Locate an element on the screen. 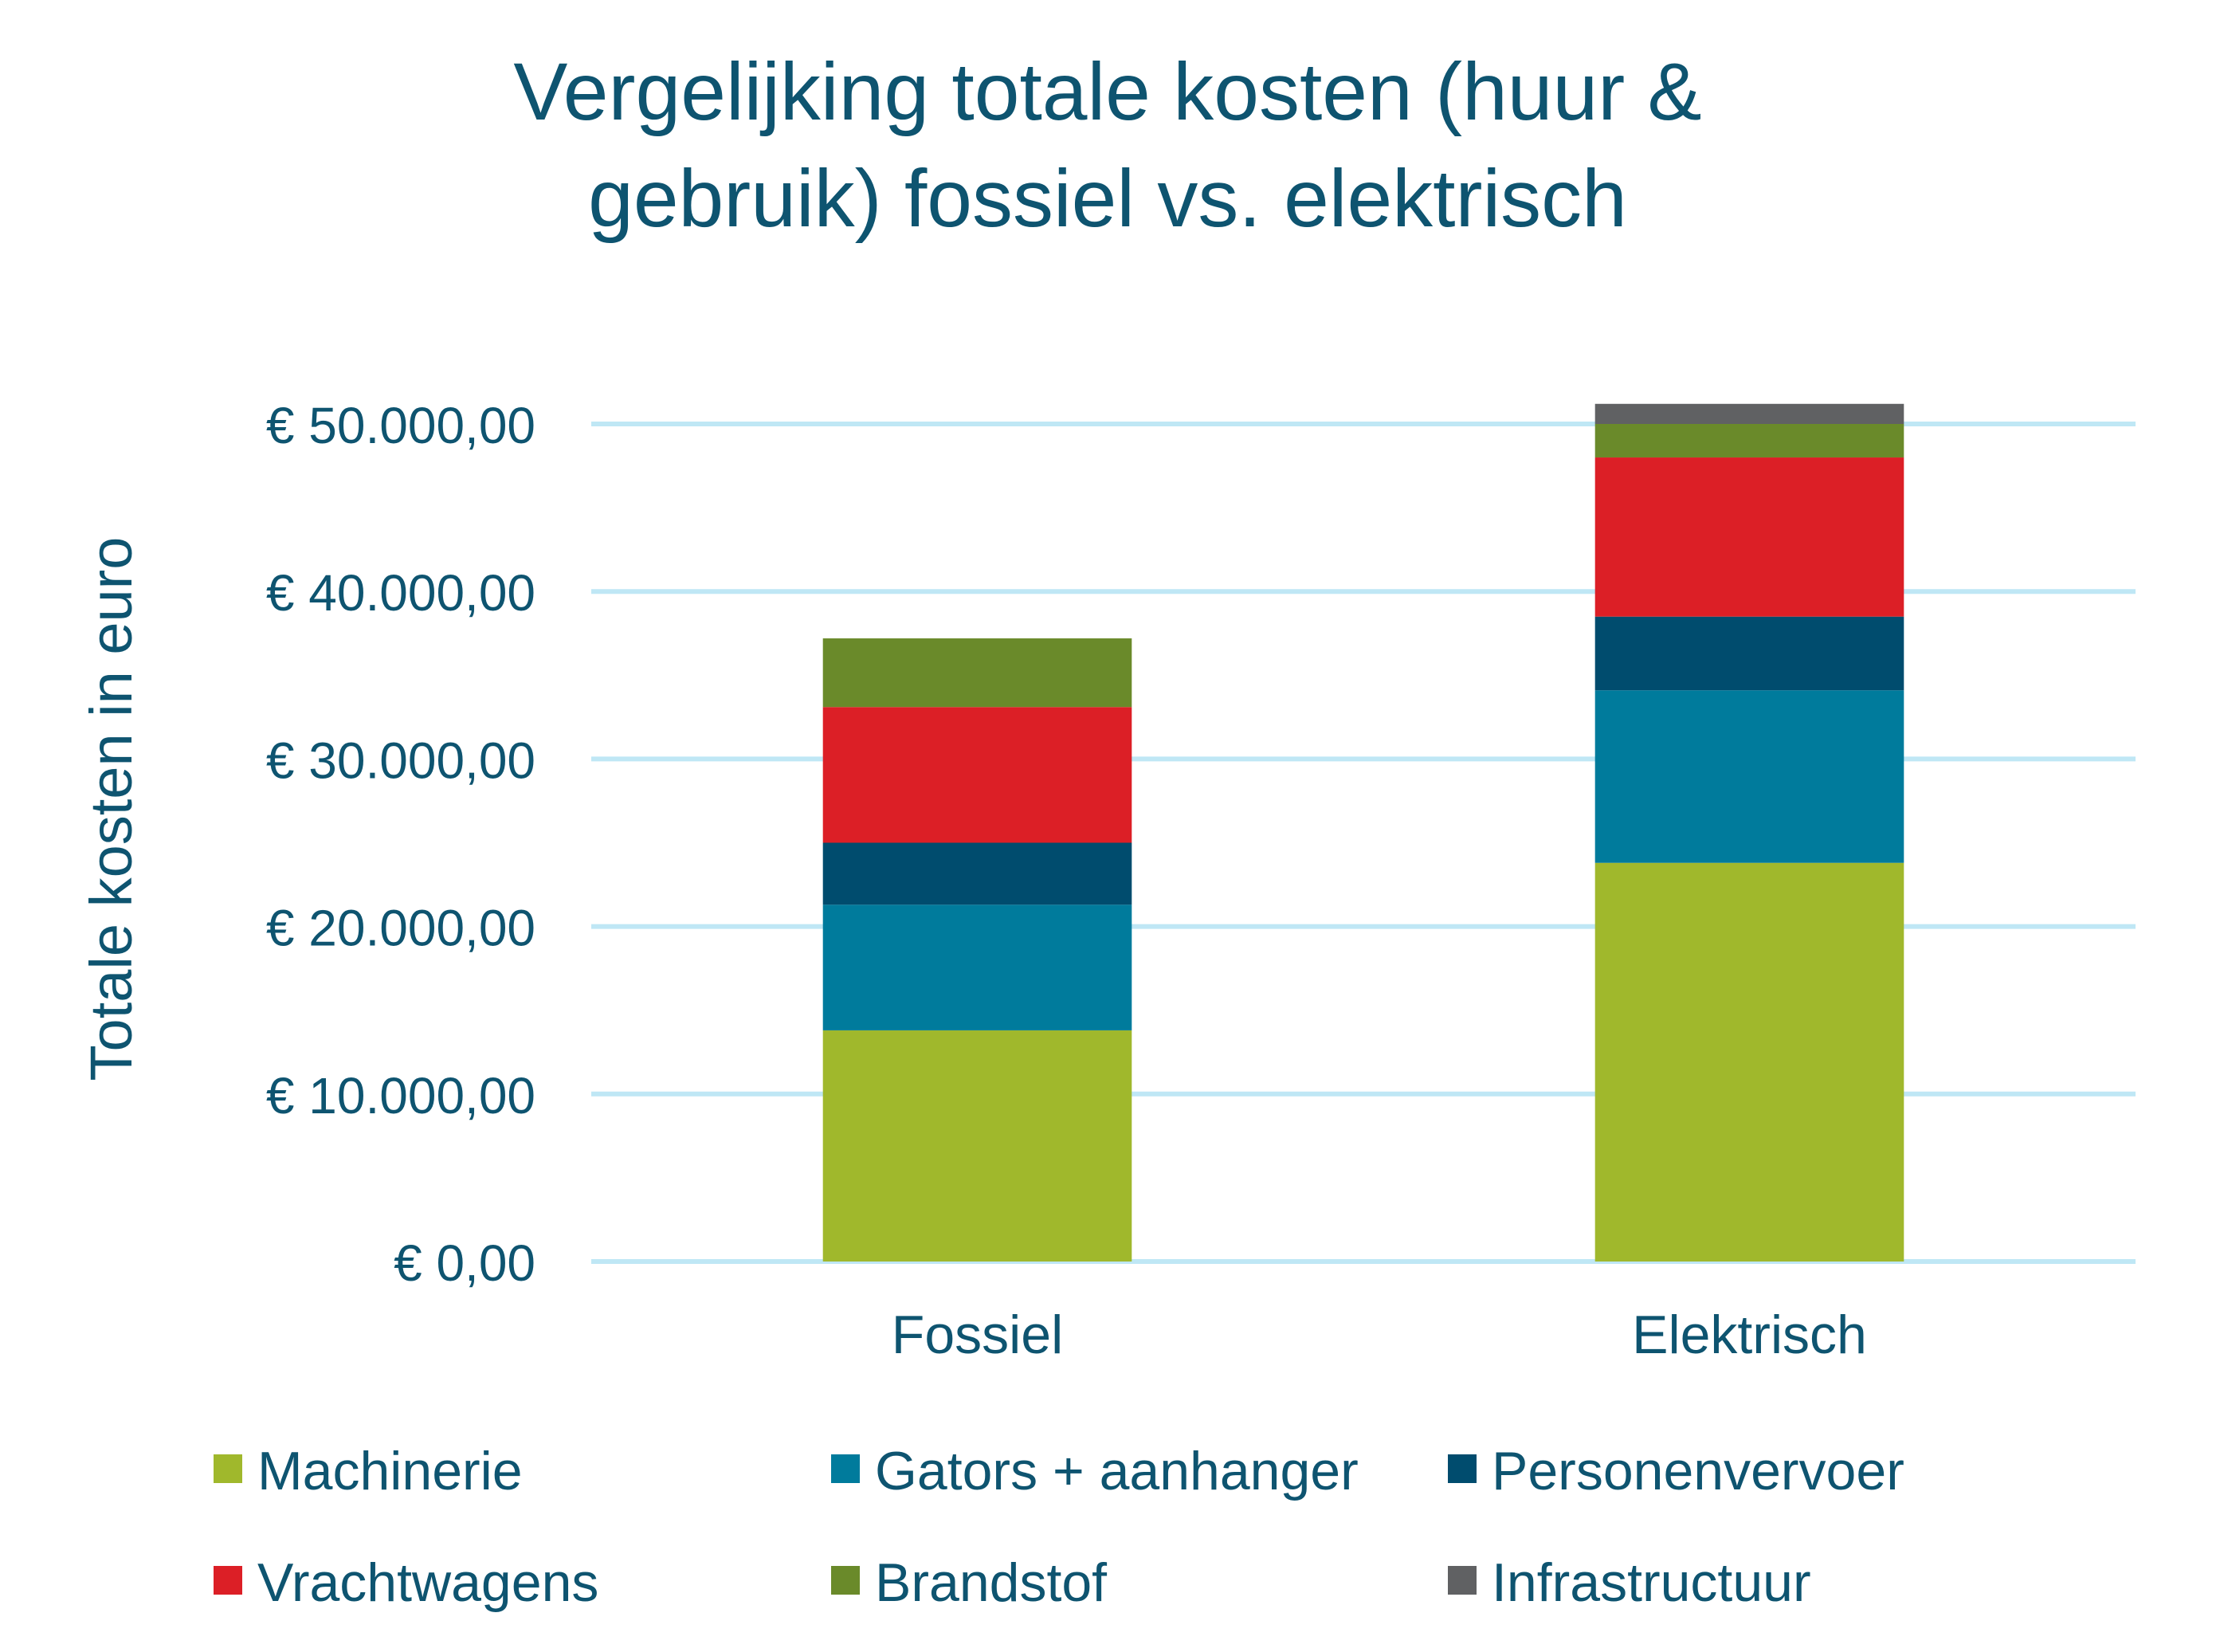 The image size is (2220, 1652). bar-segment-elektrisch-infrastructuur is located at coordinates (1749, 413).